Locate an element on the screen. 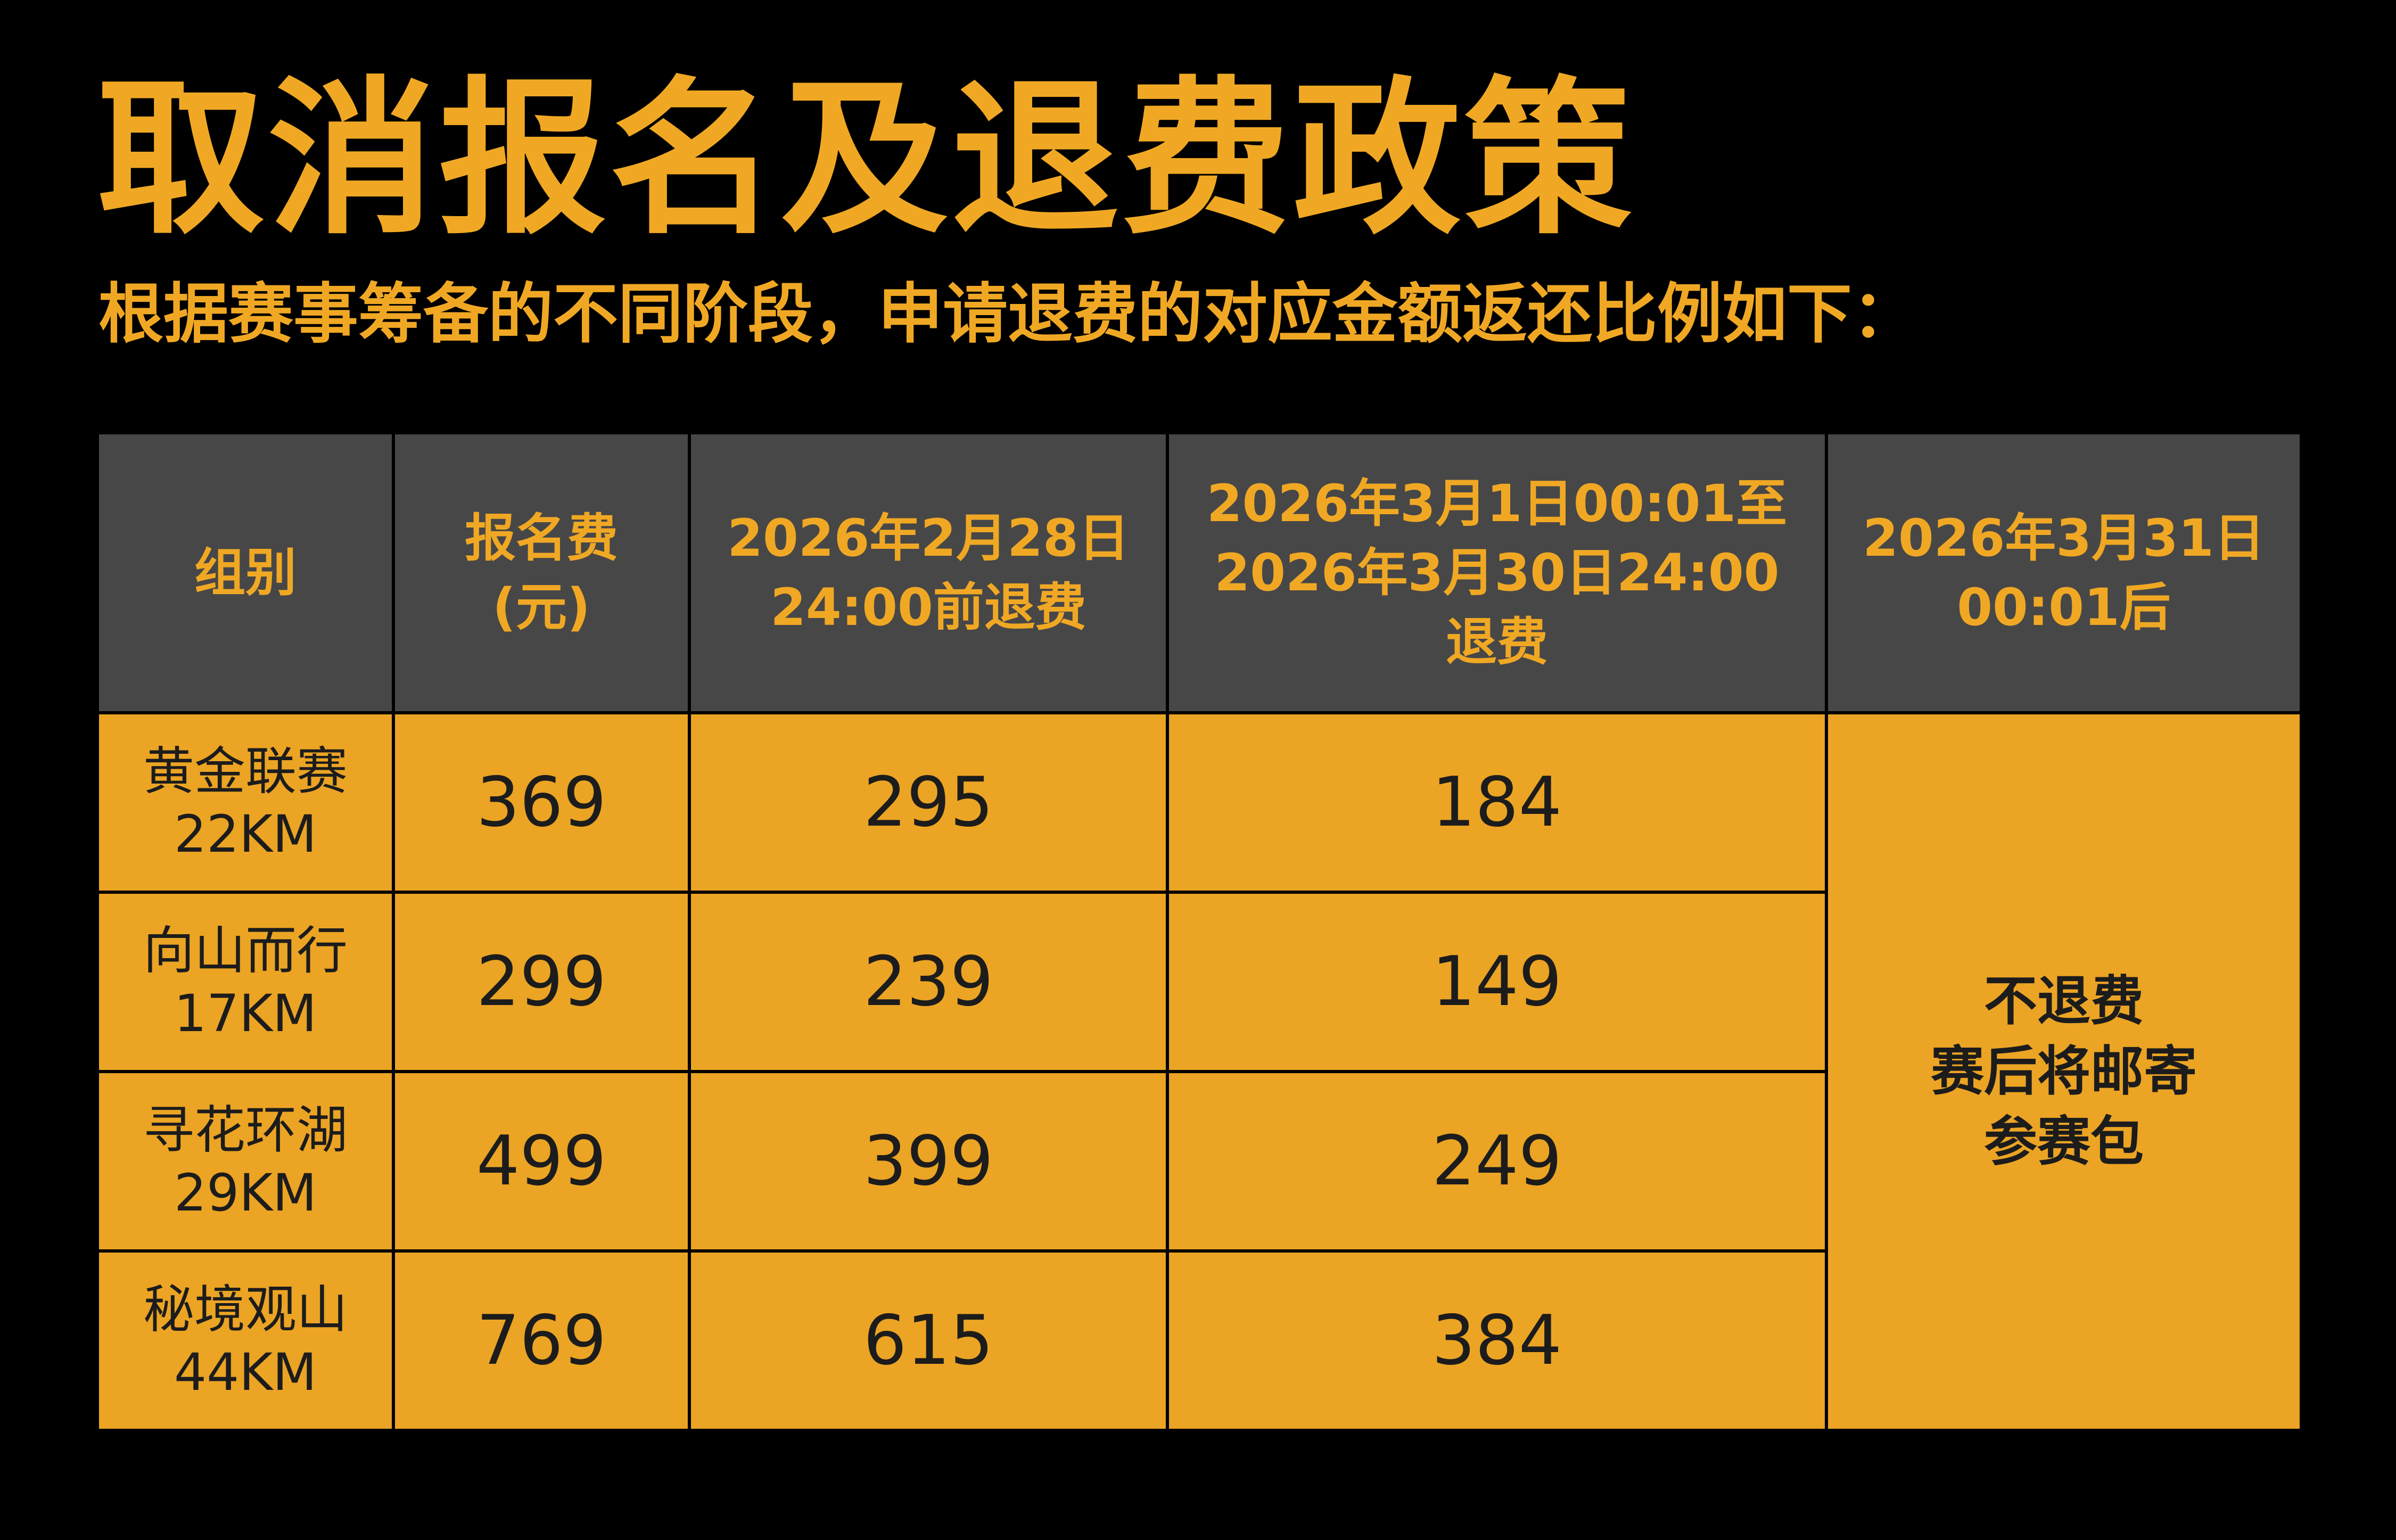  fee-cell: 499 is located at coordinates (541, 1161).